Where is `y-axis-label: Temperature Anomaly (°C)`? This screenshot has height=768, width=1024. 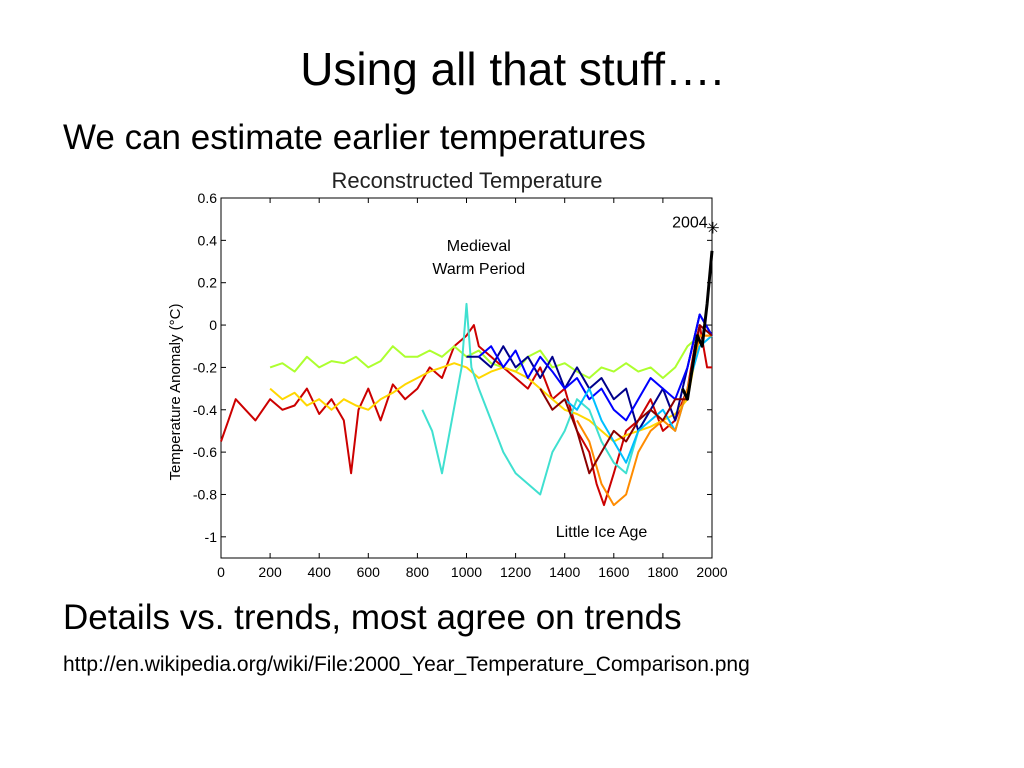
y-axis-label: Temperature Anomaly (°C) is located at coordinates (175, 392).